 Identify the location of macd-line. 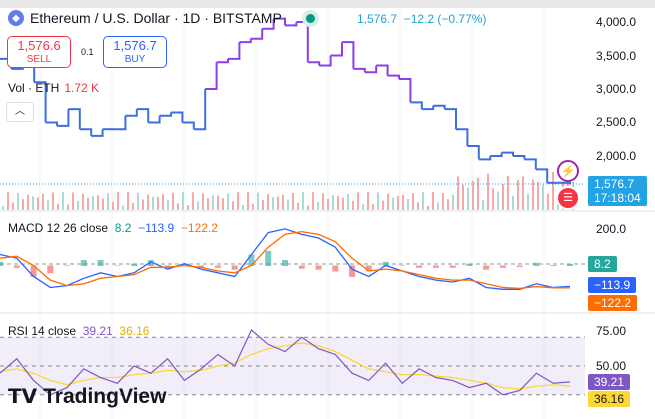
(285, 259).